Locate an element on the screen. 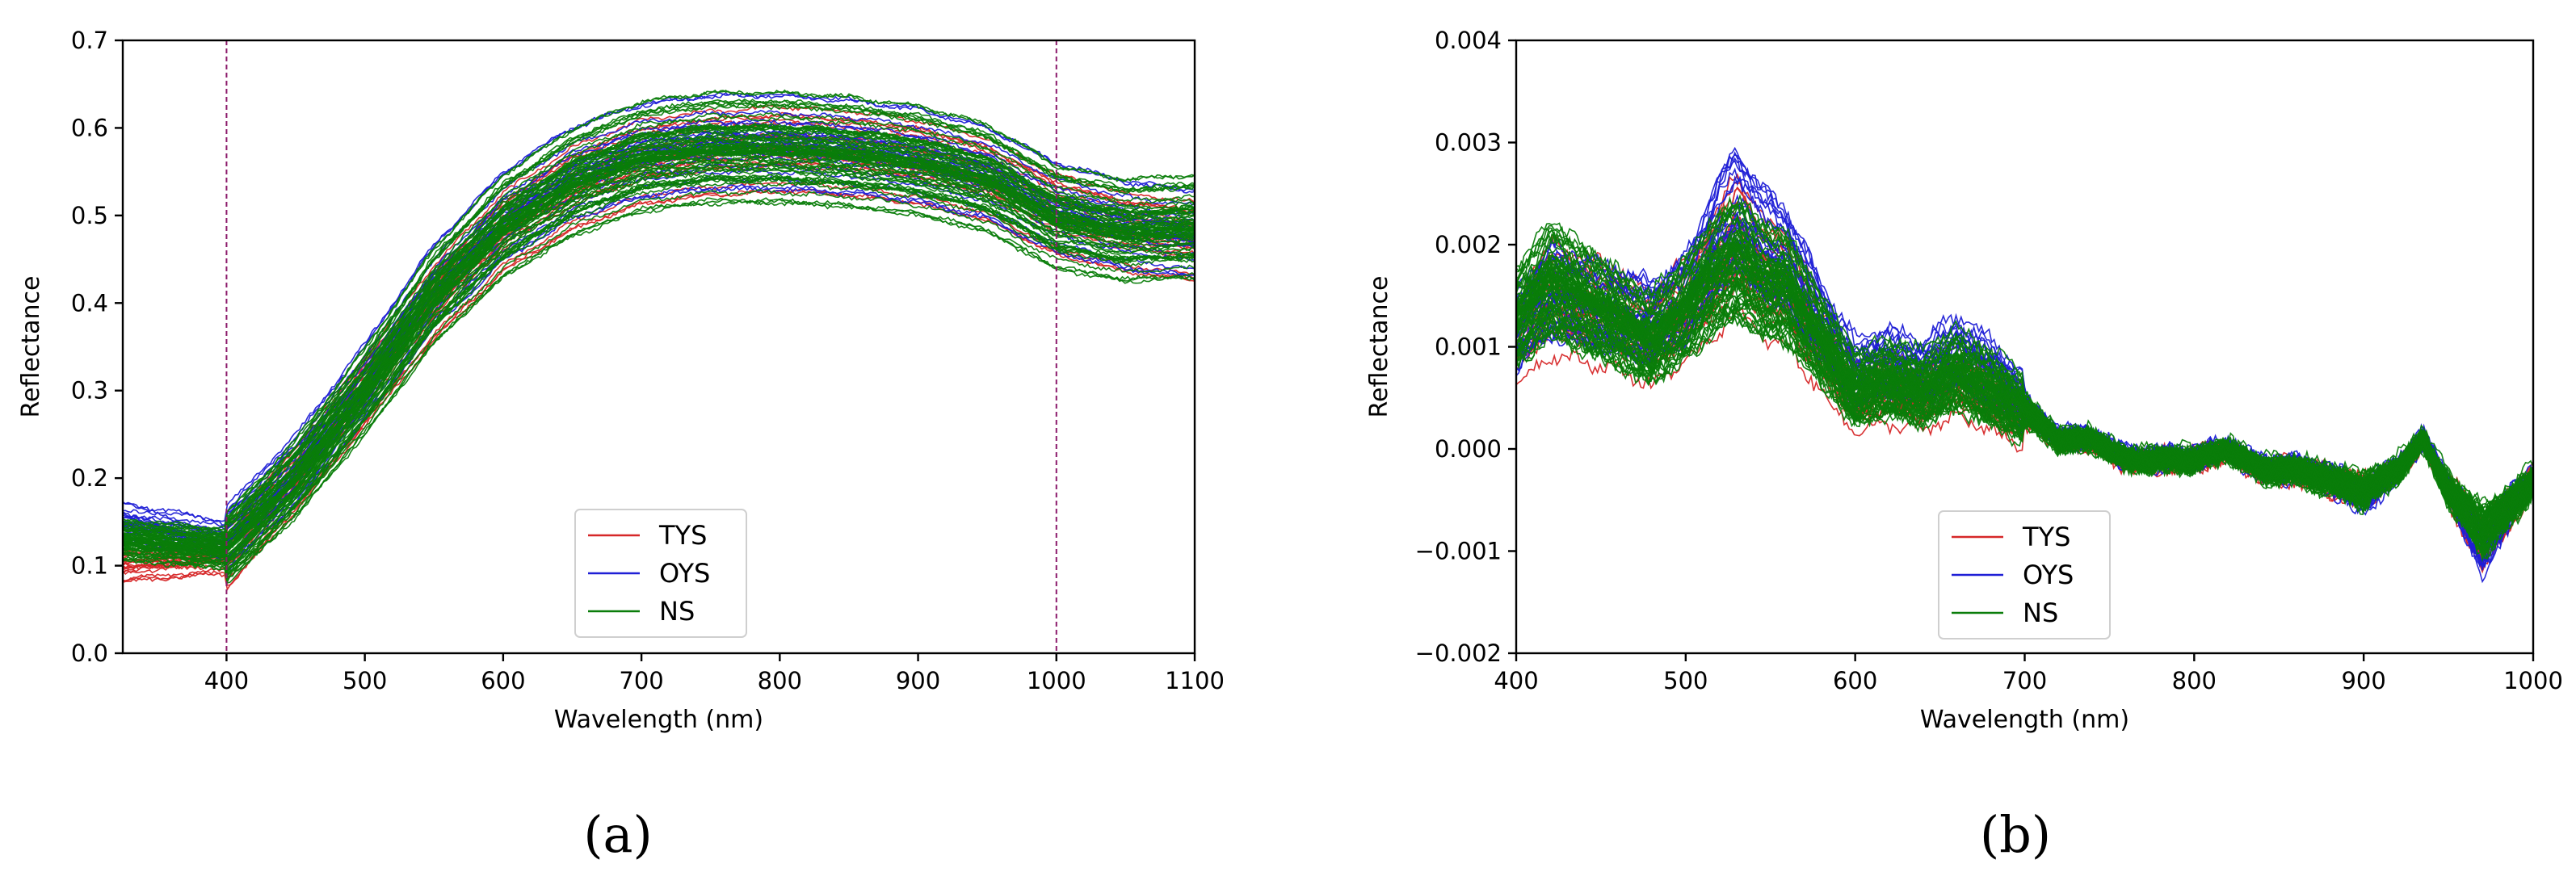 Image resolution: width=2576 pixels, height=889 pixels. y-tick-label: 0.6 is located at coordinates (89, 127).